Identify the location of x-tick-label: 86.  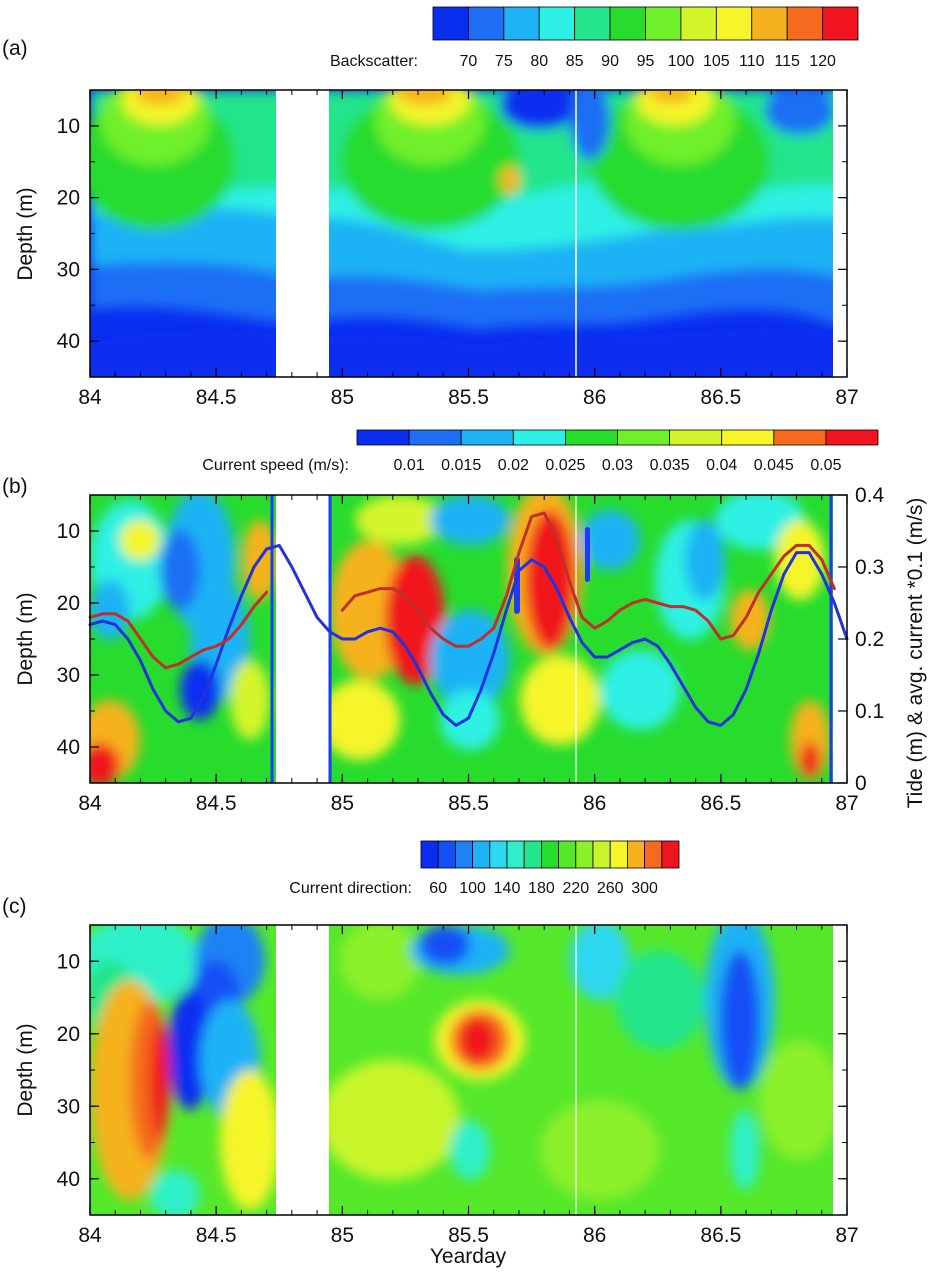
(594, 397).